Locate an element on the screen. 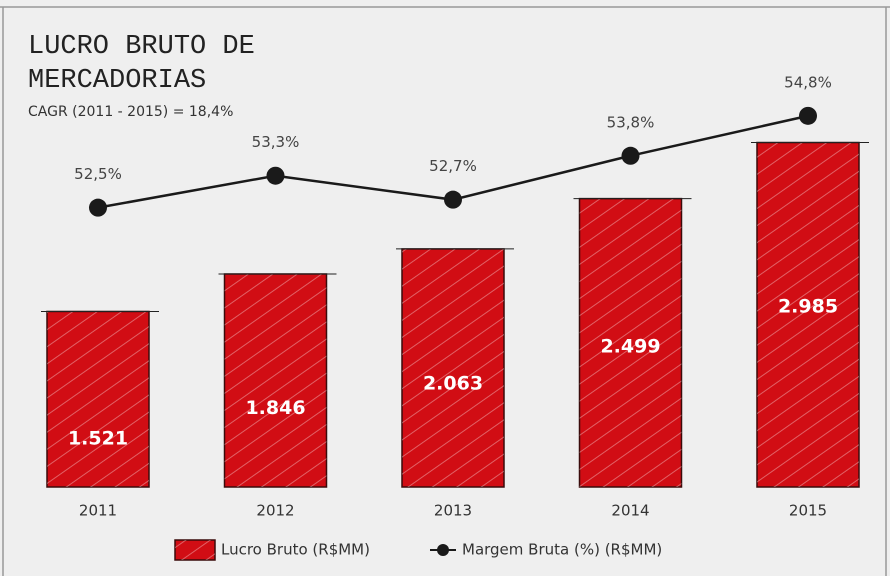 The height and width of the screenshot is (576, 890). legend-label: Margem Bruta (%) (R$MM) is located at coordinates (562, 550).